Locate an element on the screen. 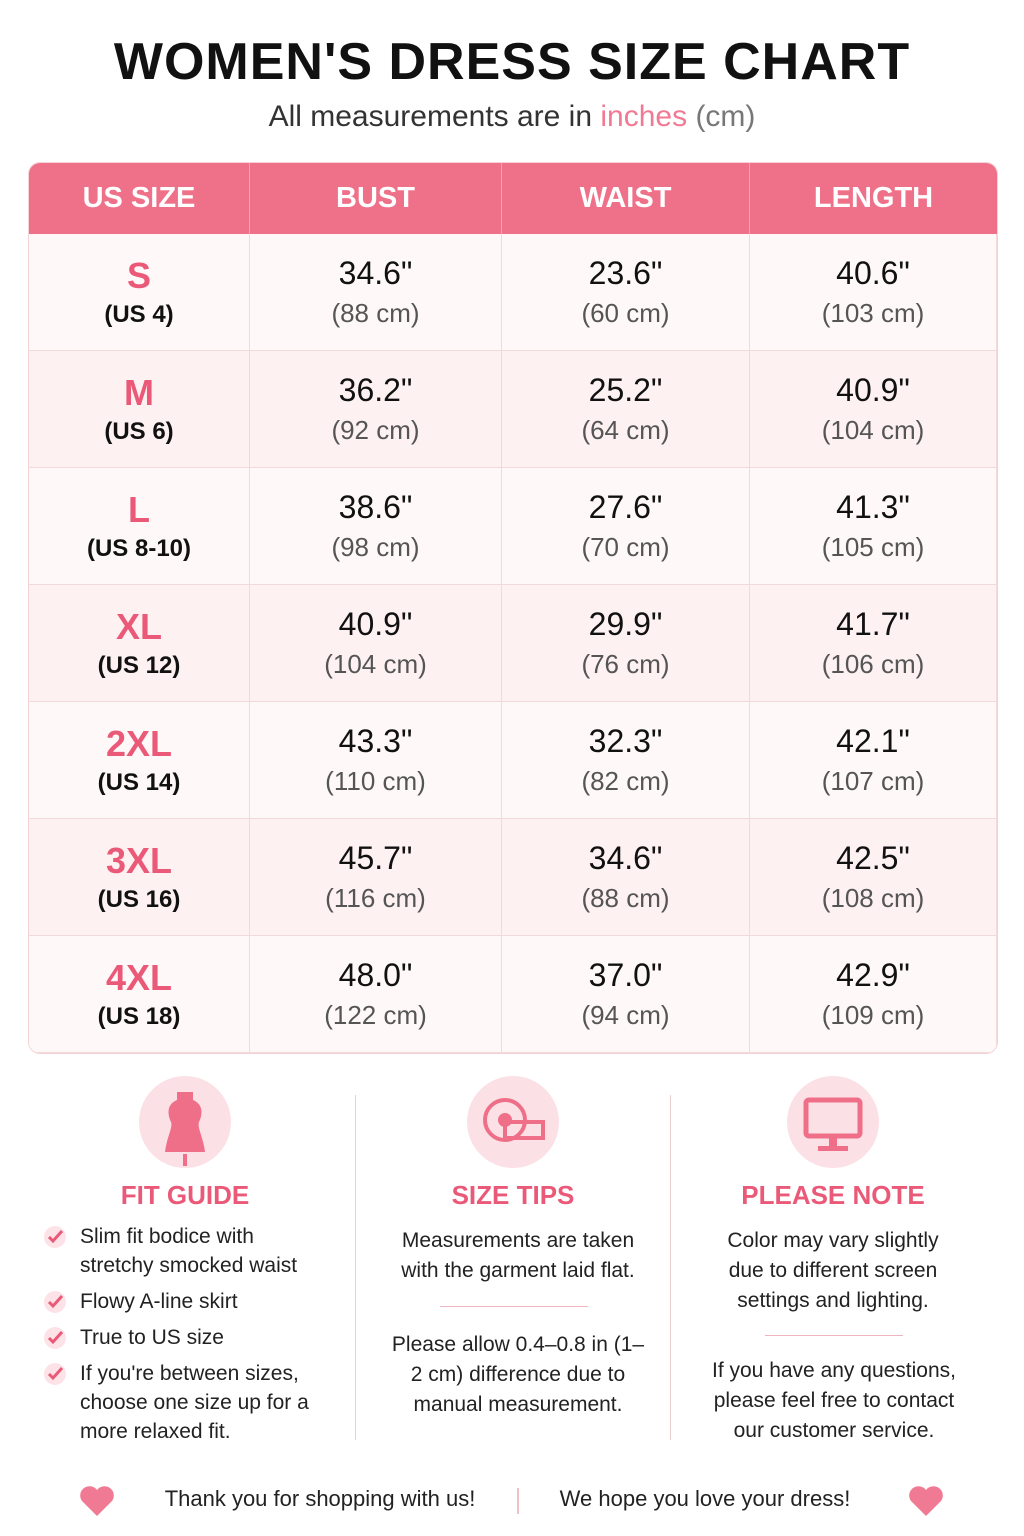  size-label: M is located at coordinates (139, 392).